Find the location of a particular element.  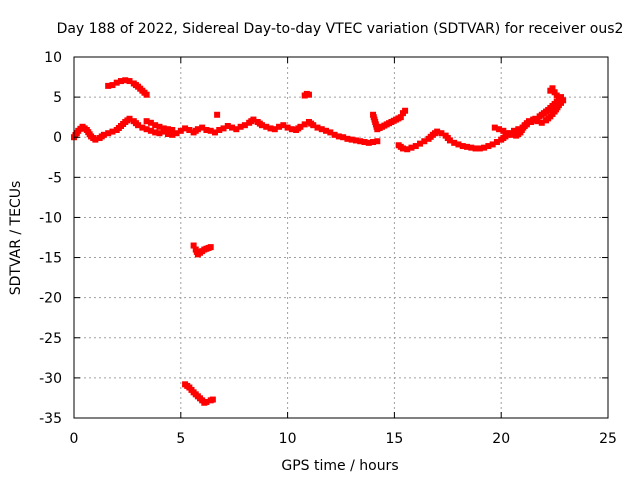

series-isolated-points is located at coordinates (311, 111).